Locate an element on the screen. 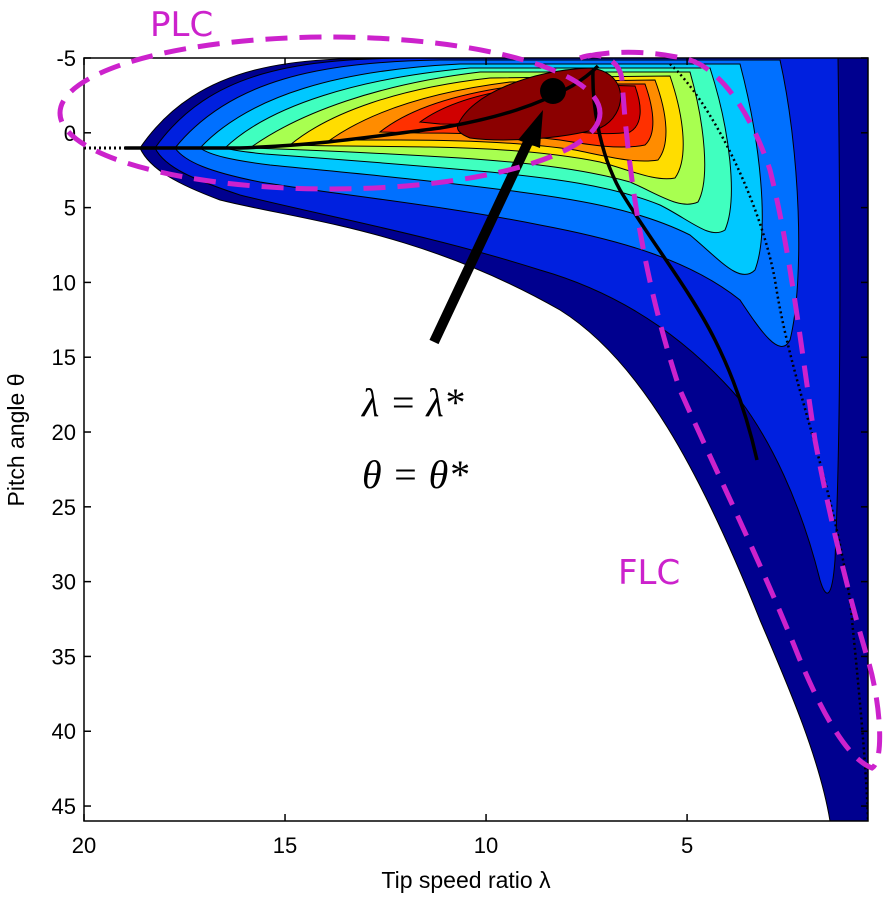  x-tick-label: 20 is located at coordinates (84, 845).